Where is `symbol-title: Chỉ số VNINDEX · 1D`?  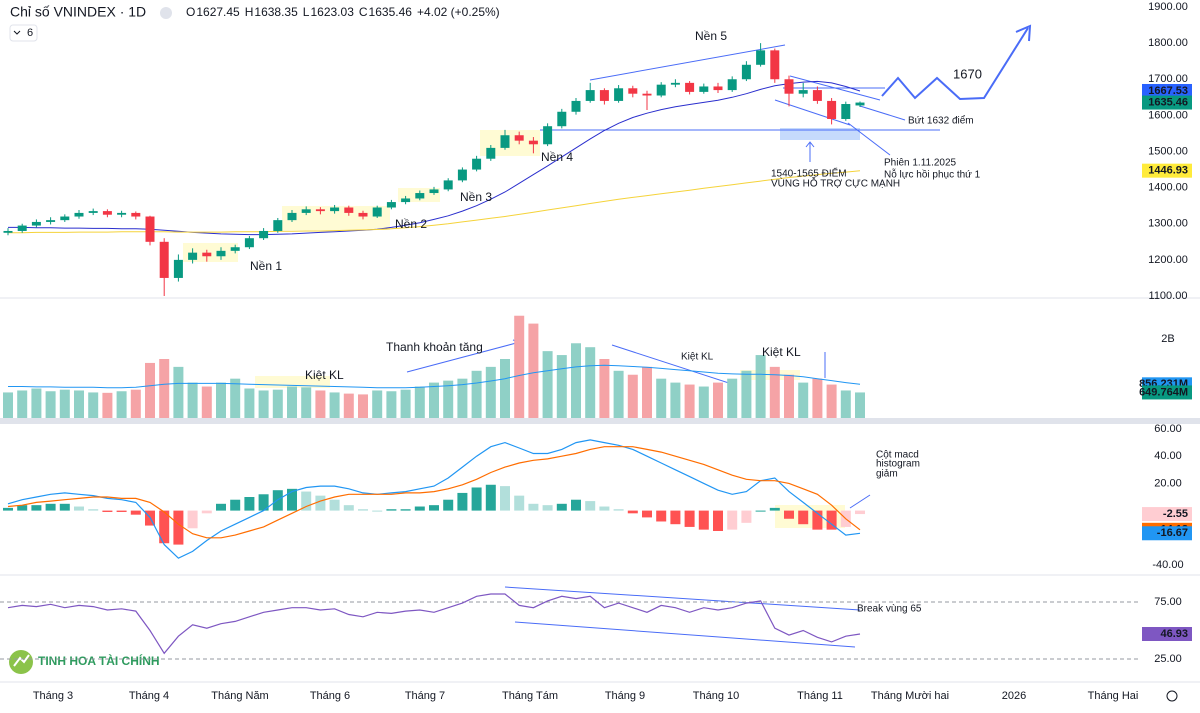 symbol-title: Chỉ số VNINDEX · 1D is located at coordinates (78, 12).